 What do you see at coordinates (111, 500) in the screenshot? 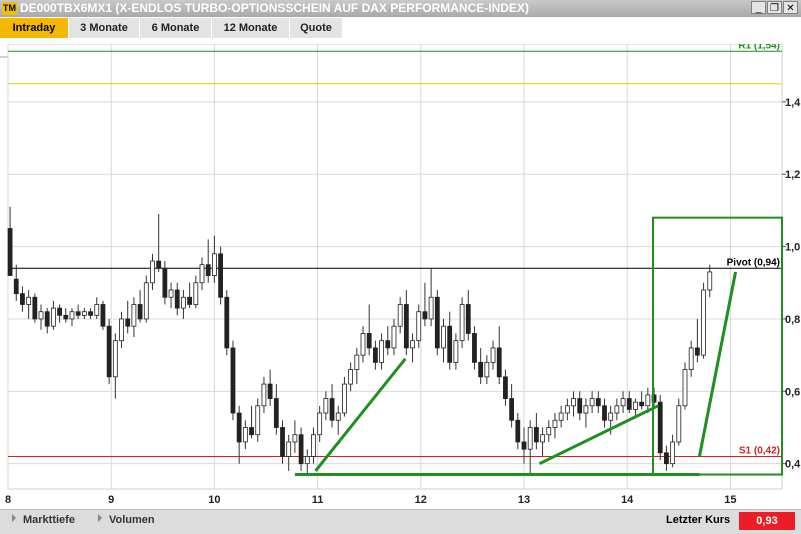
I see `x-tick-label: 9` at bounding box center [111, 500].